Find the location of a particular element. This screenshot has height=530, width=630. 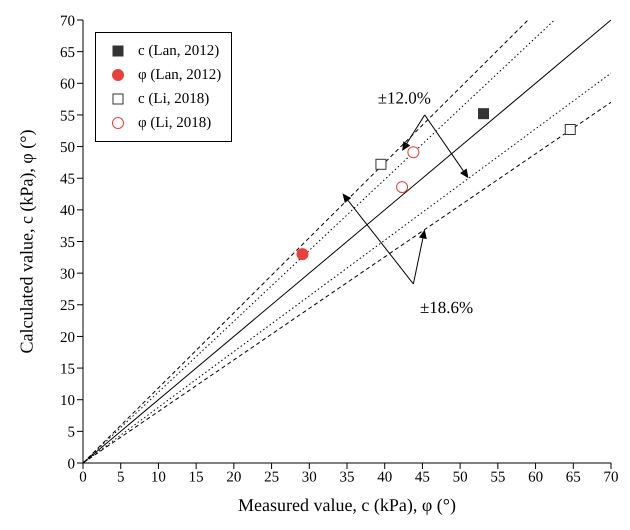

y-tick-label: 10 is located at coordinates (67, 401).